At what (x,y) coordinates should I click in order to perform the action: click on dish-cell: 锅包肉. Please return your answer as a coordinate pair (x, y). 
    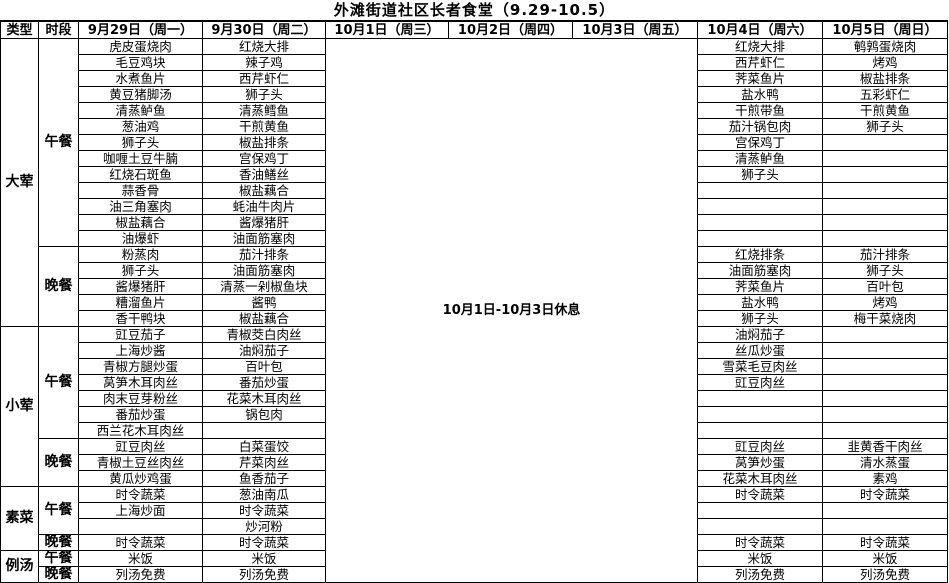
    Looking at the image, I should click on (264, 414).